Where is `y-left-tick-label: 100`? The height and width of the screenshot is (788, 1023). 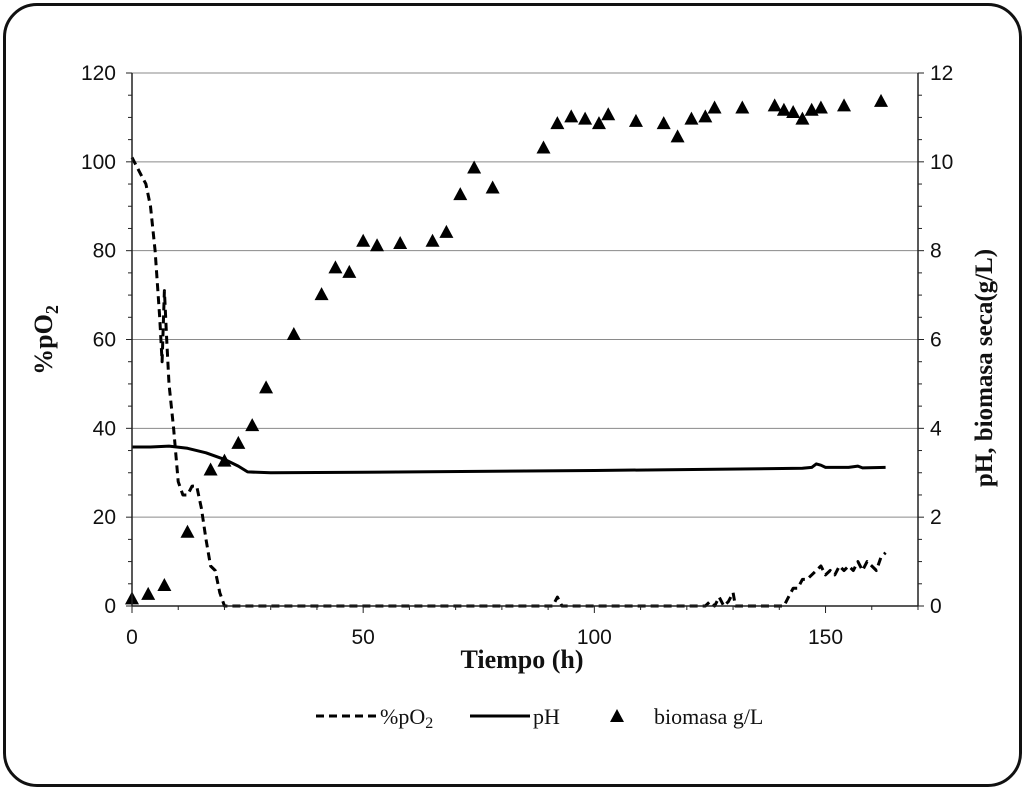 y-left-tick-label: 100 is located at coordinates (98, 162).